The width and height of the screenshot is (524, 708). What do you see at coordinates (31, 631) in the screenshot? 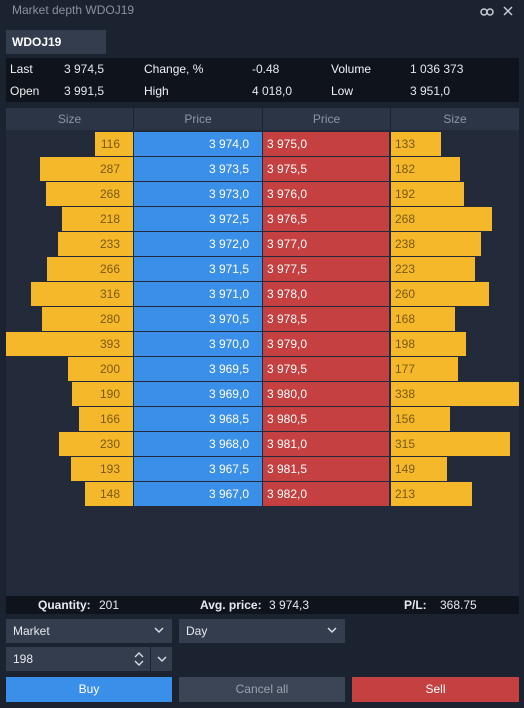
I see `order-type-value: Market` at bounding box center [31, 631].